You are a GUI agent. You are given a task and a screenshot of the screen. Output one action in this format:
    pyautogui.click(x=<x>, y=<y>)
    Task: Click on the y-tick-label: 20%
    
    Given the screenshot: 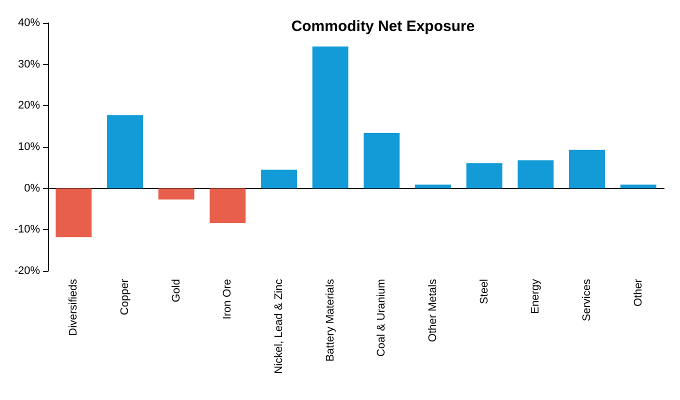 What is the action you would take?
    pyautogui.click(x=29, y=106)
    